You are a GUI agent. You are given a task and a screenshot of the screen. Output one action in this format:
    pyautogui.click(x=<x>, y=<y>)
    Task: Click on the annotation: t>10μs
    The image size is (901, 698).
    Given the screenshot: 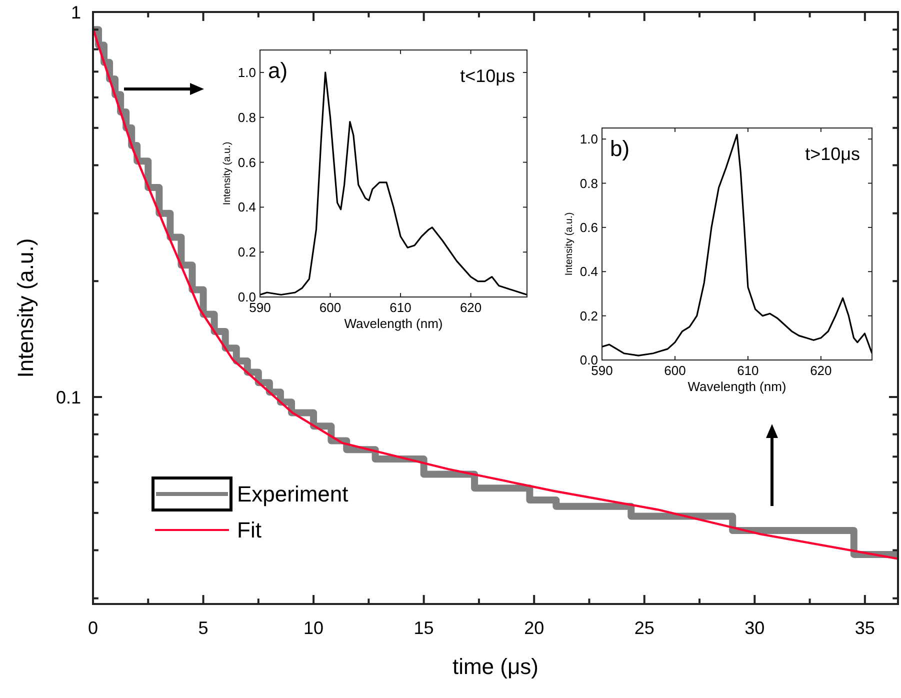 What is the action you would take?
    pyautogui.click(x=832, y=154)
    